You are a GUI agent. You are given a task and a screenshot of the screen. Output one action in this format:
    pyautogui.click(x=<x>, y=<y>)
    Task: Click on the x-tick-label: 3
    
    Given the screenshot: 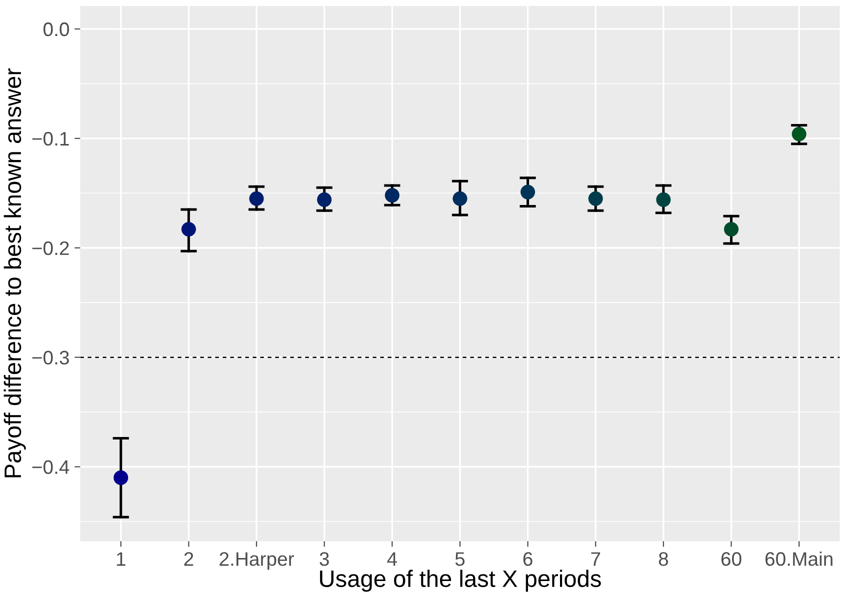 What is the action you would take?
    pyautogui.click(x=324, y=559)
    